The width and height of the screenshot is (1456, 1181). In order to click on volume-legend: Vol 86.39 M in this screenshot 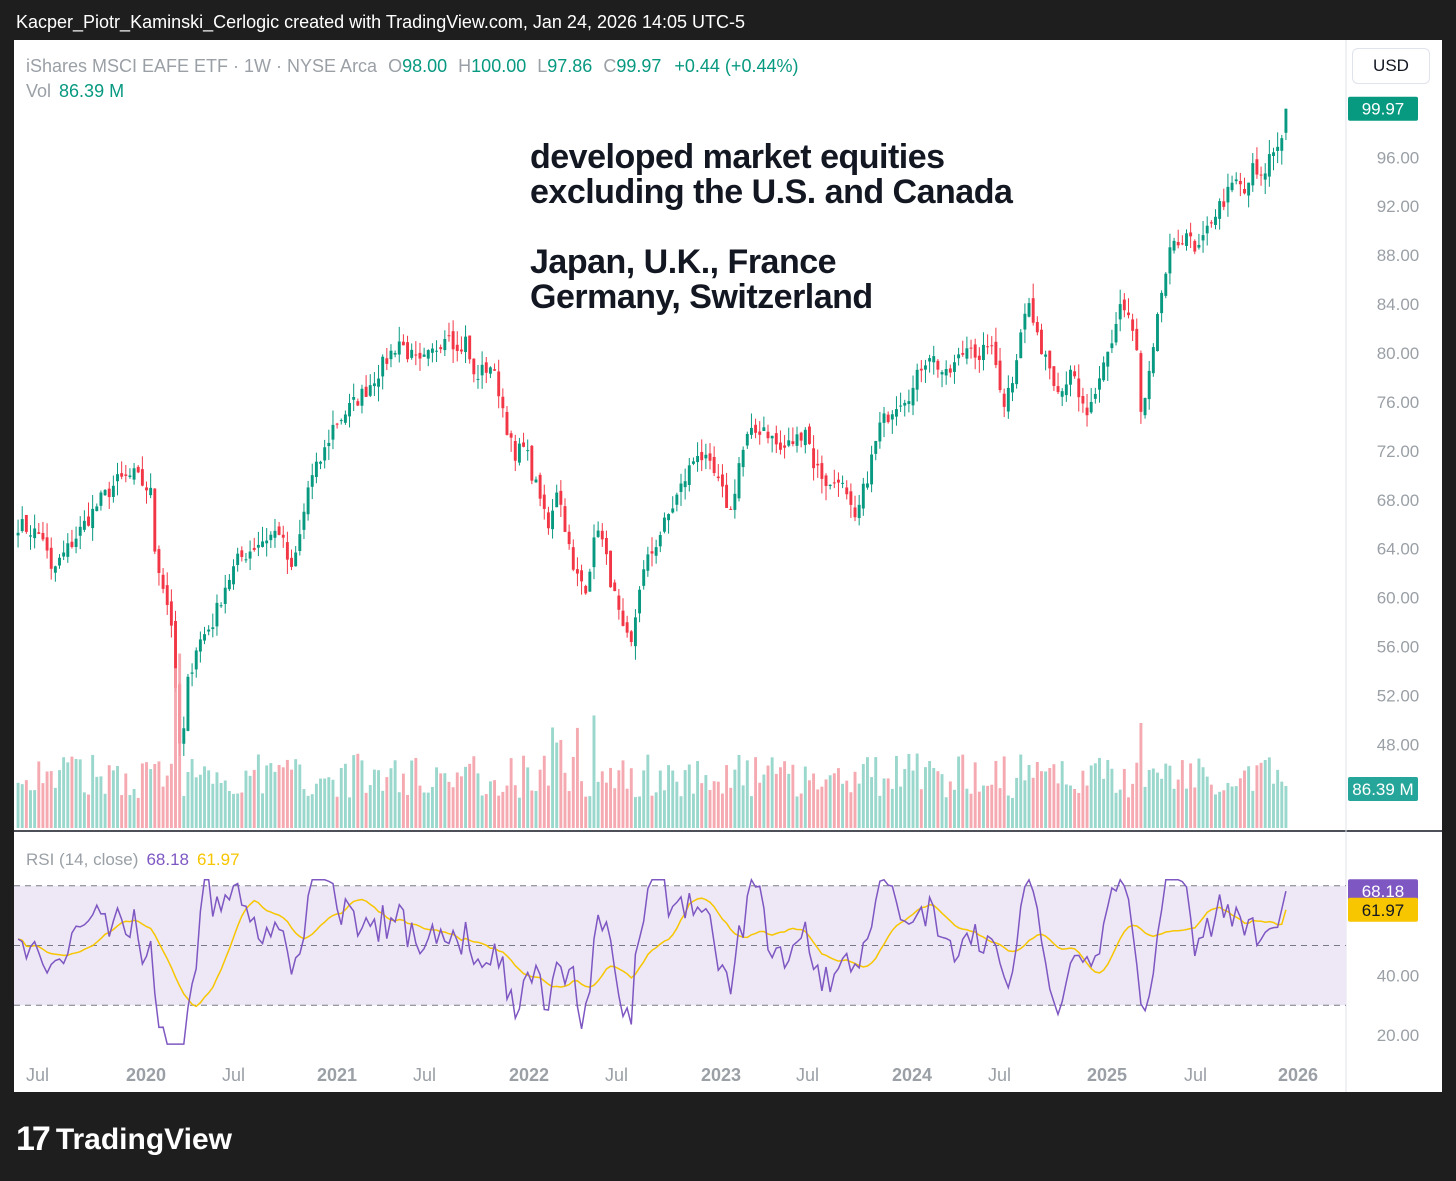, I will do `click(75, 91)`.